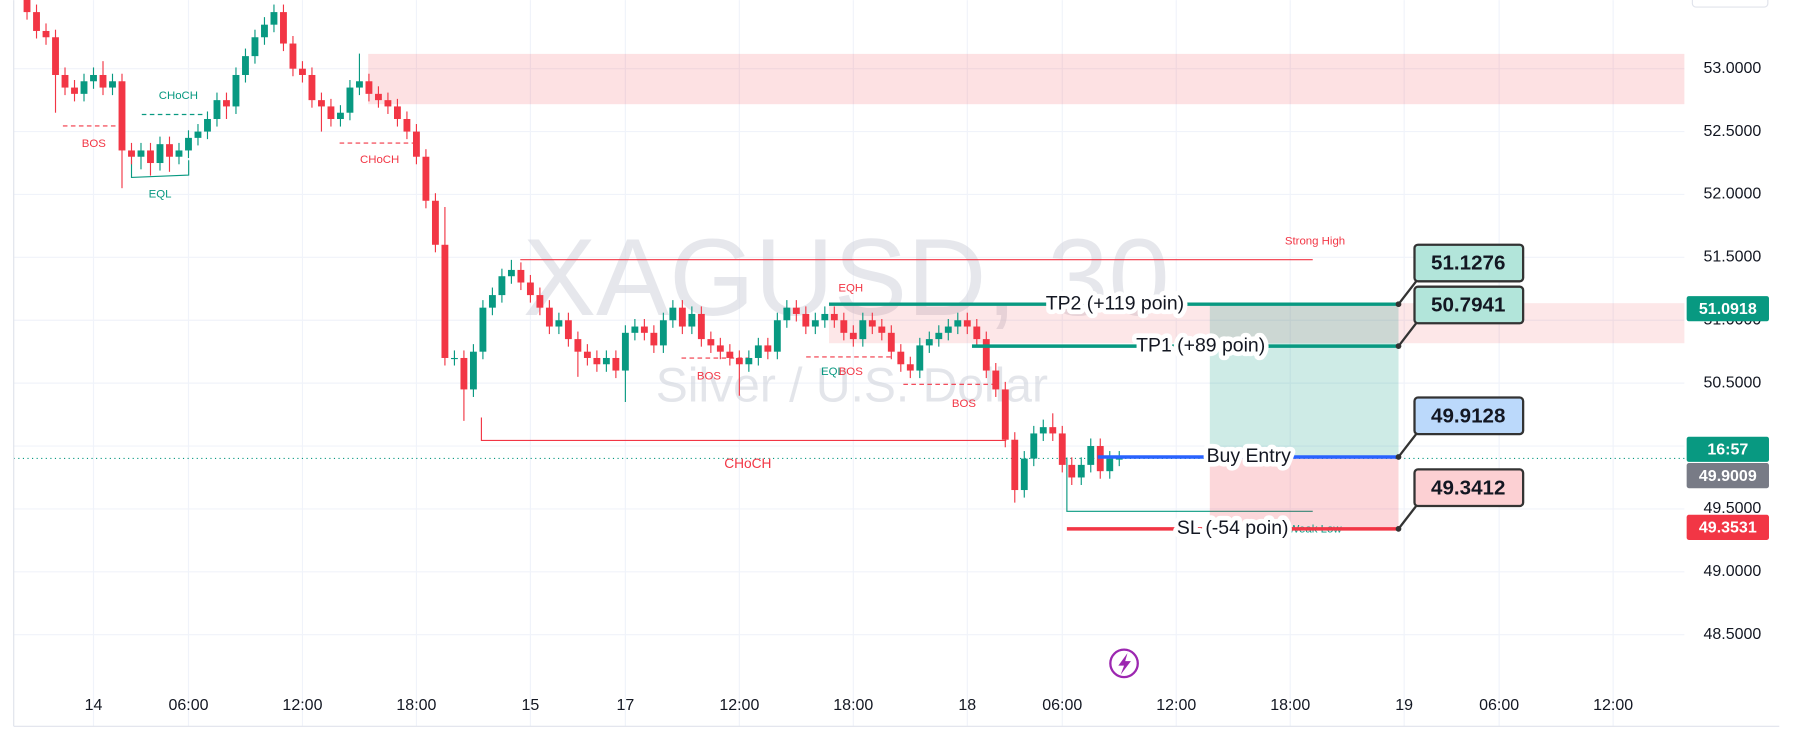 Image resolution: width=1793 pixels, height=747 pixels. Describe the element at coordinates (1062, 705) in the screenshot. I see `x-tick-label: 06:00` at that location.